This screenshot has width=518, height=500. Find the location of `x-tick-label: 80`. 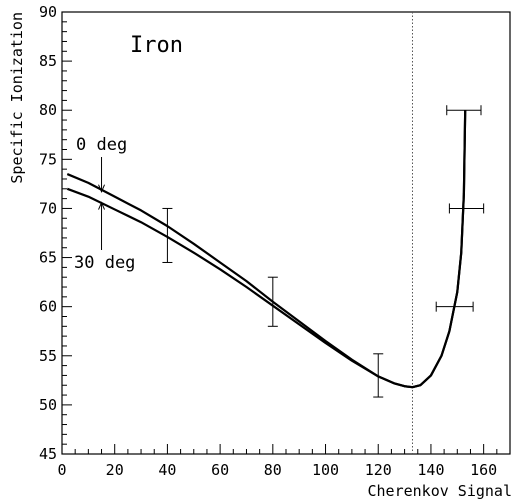

x-tick-label: 80 is located at coordinates (273, 470).